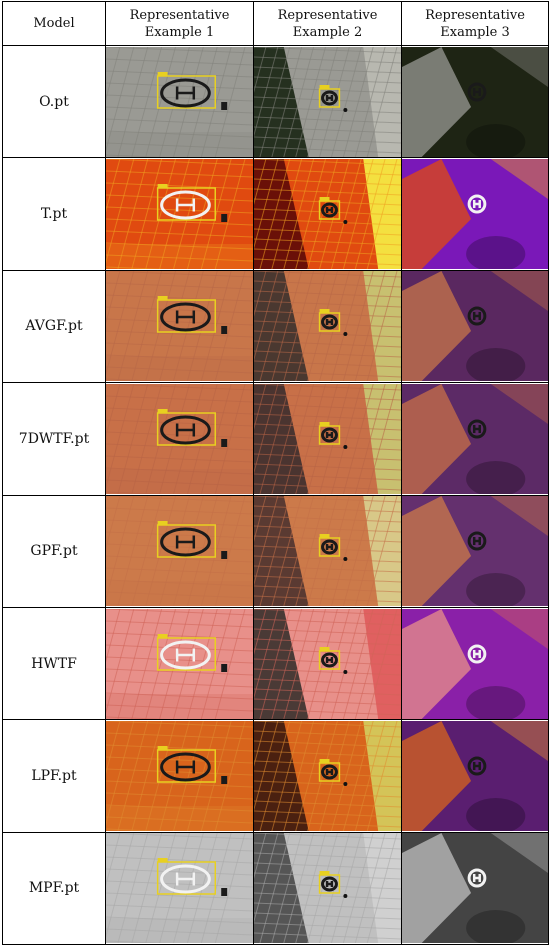  Describe the element at coordinates (54, 101) in the screenshot. I see `model-name: O.pt` at that location.